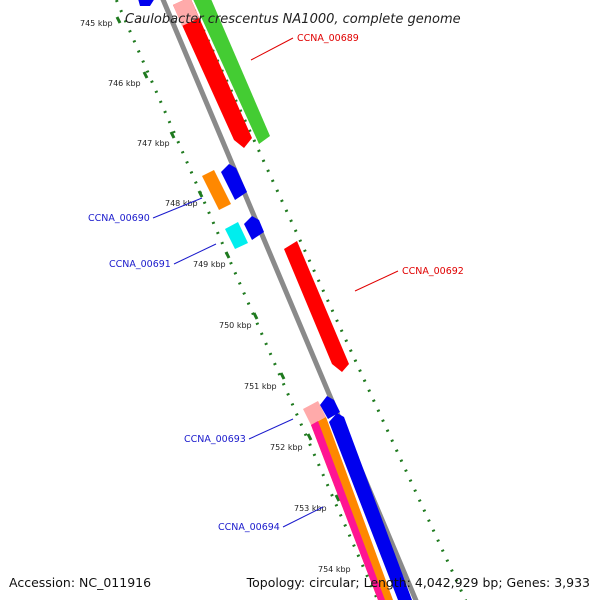 The width and height of the screenshot is (600, 600). What do you see at coordinates (181, 203) in the screenshot?
I see `kbp-label: 748 kbp` at bounding box center [181, 203].